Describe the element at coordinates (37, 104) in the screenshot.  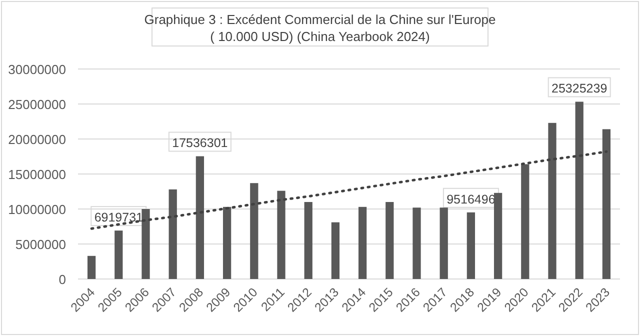
I see `y-tick-label: 25000000` at that location.